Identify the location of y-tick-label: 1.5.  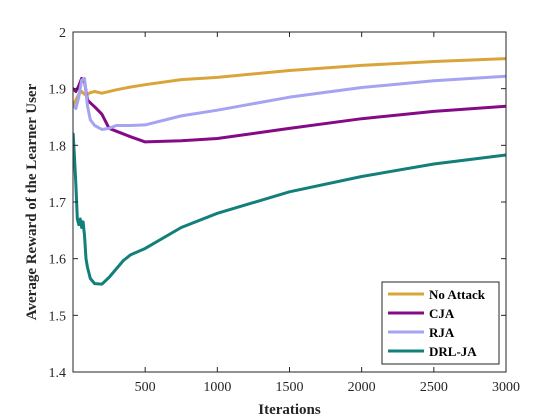
(58, 316).